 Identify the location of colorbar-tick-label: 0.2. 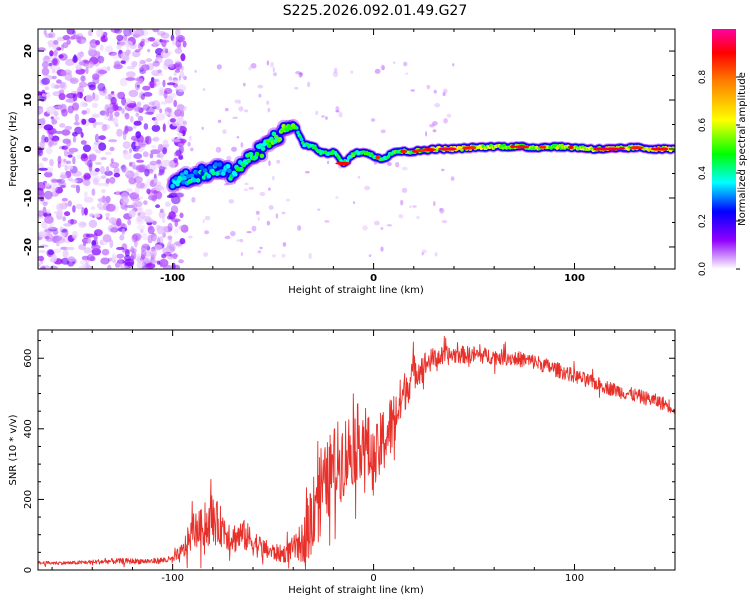
(703, 221).